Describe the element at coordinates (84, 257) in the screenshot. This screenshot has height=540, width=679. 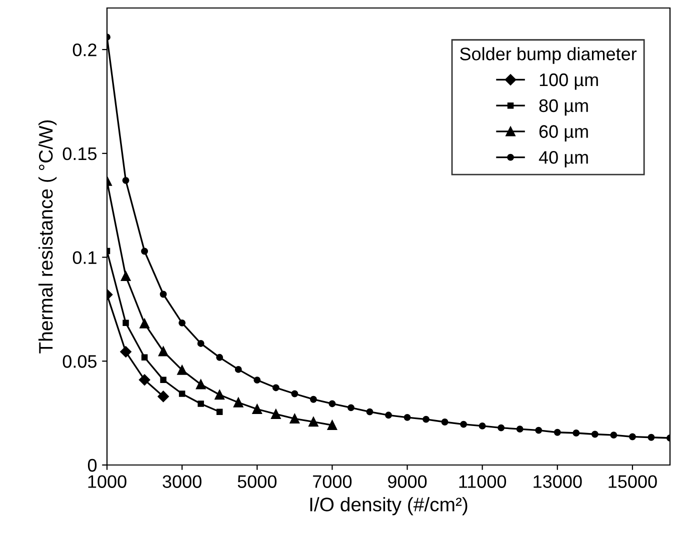
I see `y-tick-label: 0.1` at that location.